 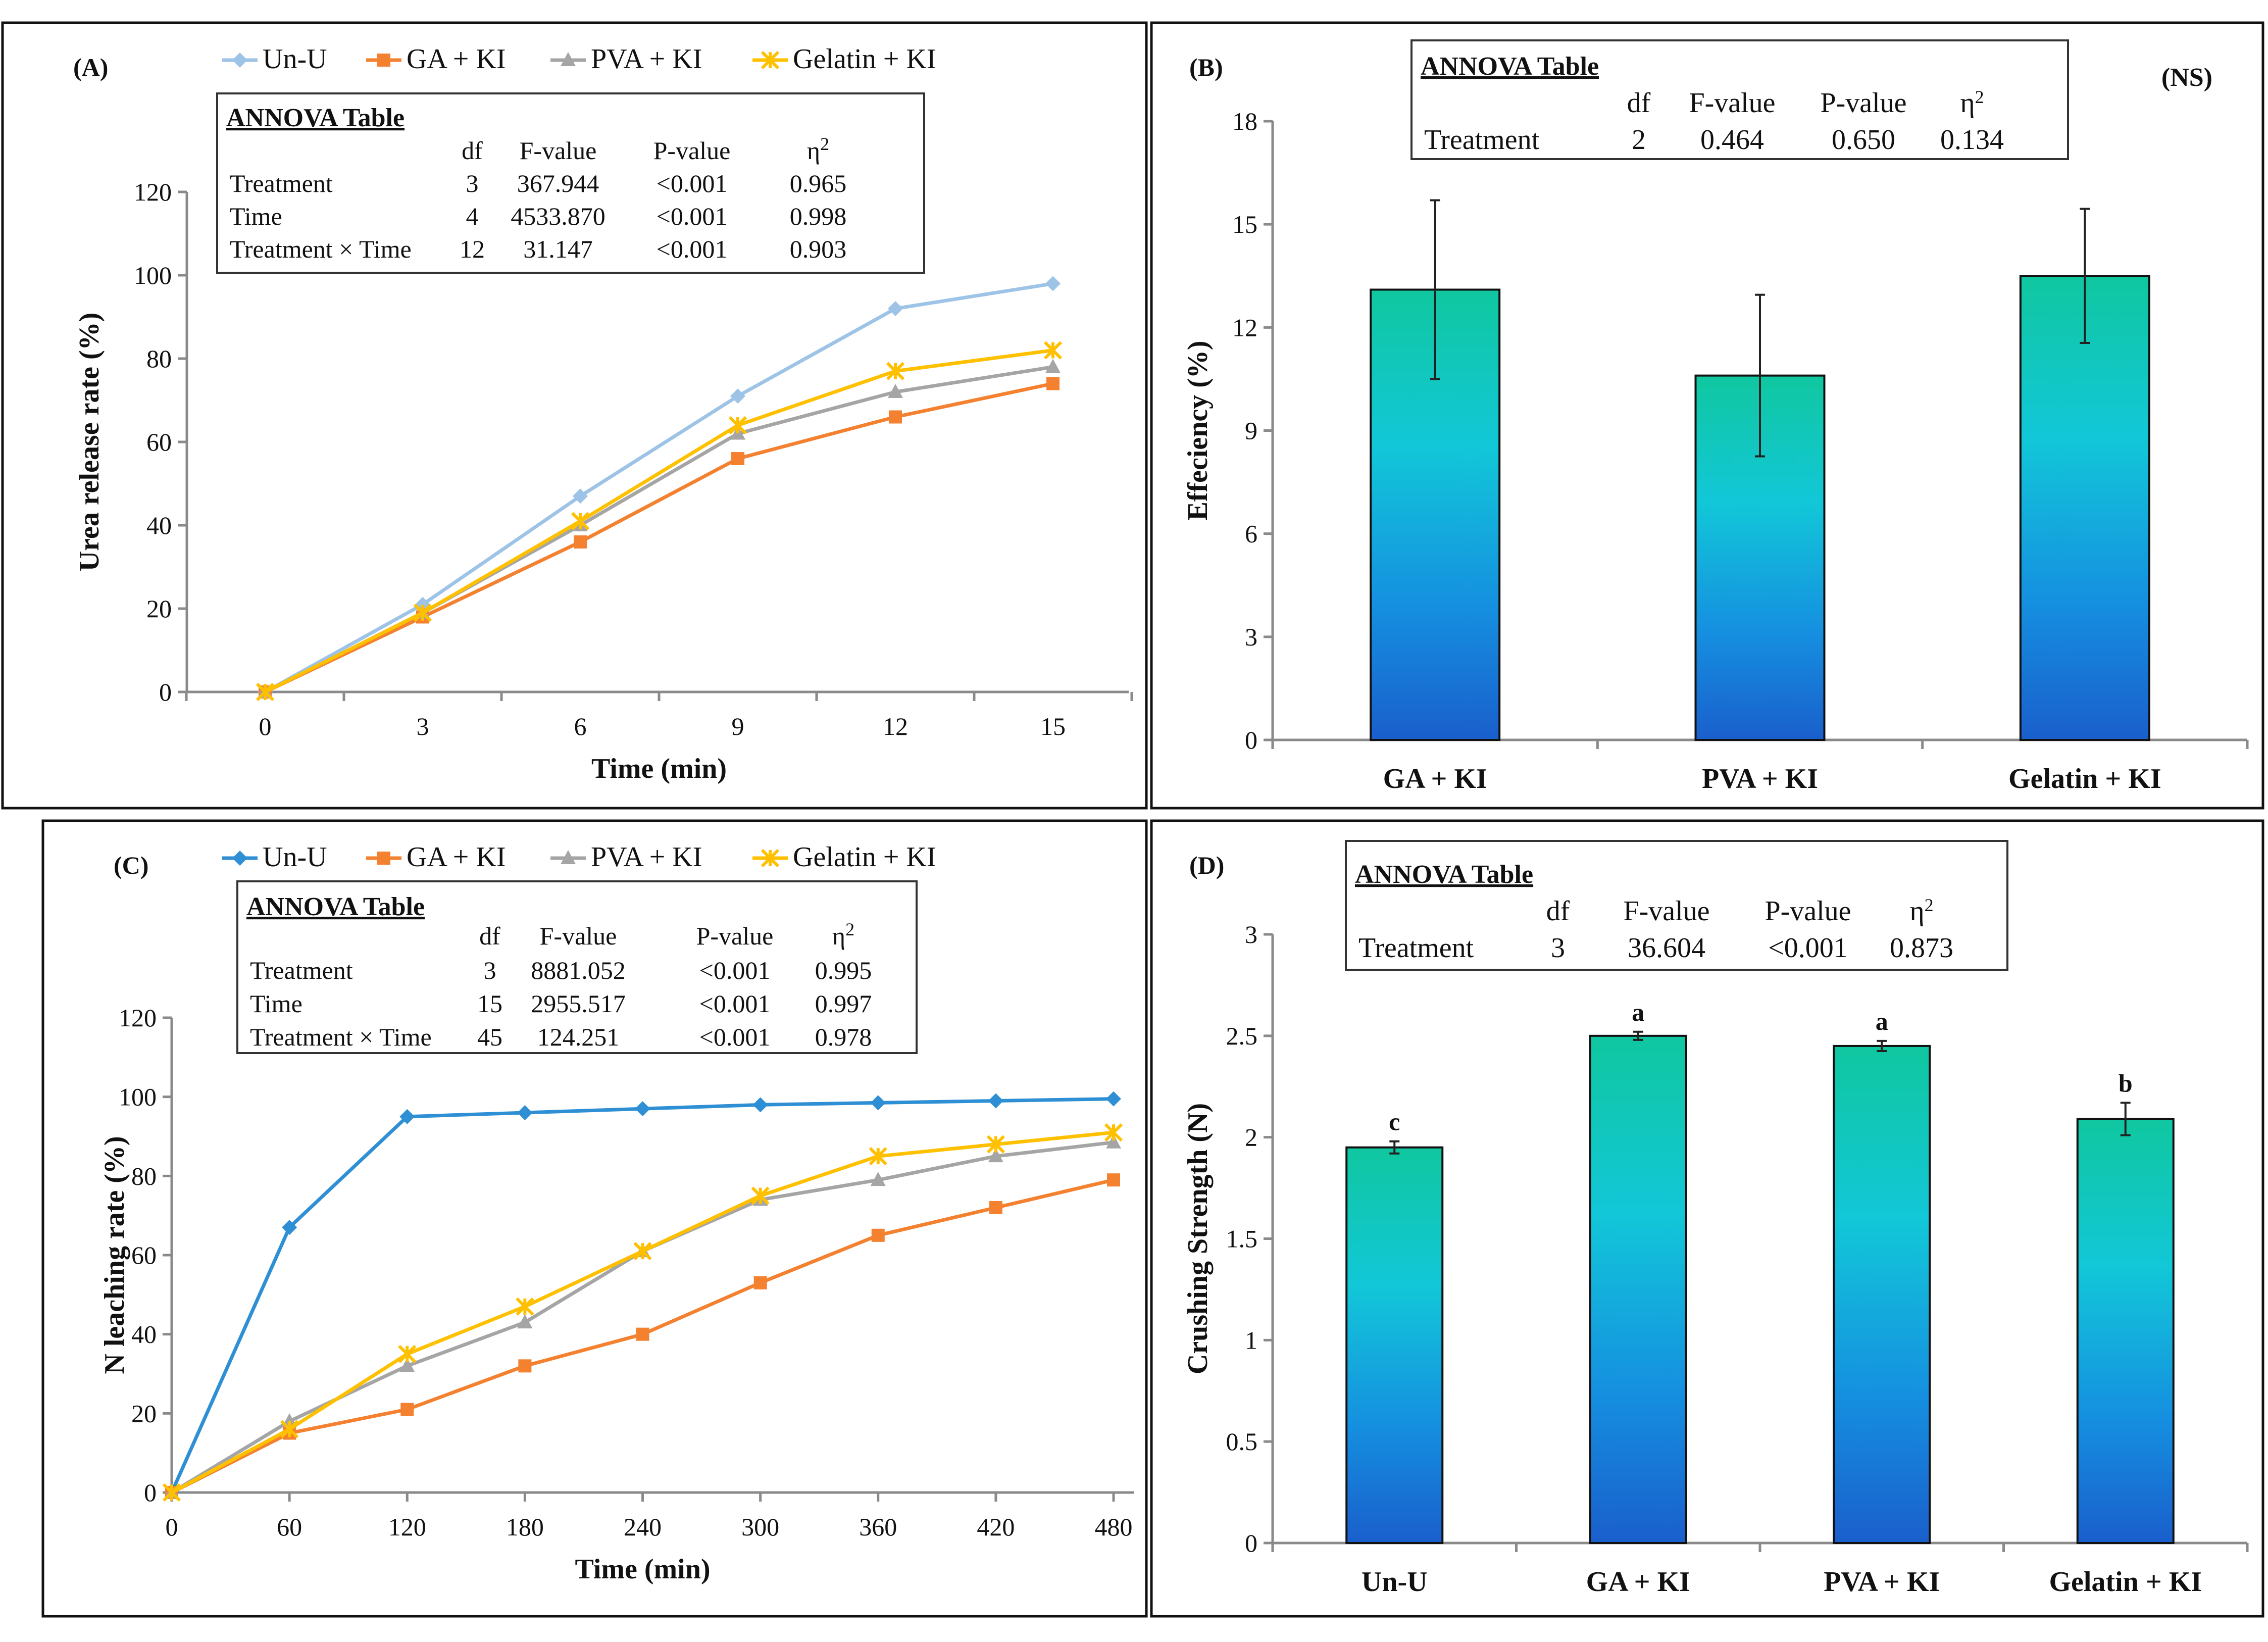 What do you see at coordinates (274, 59) in the screenshot?
I see `legend-entry: Un-U` at bounding box center [274, 59].